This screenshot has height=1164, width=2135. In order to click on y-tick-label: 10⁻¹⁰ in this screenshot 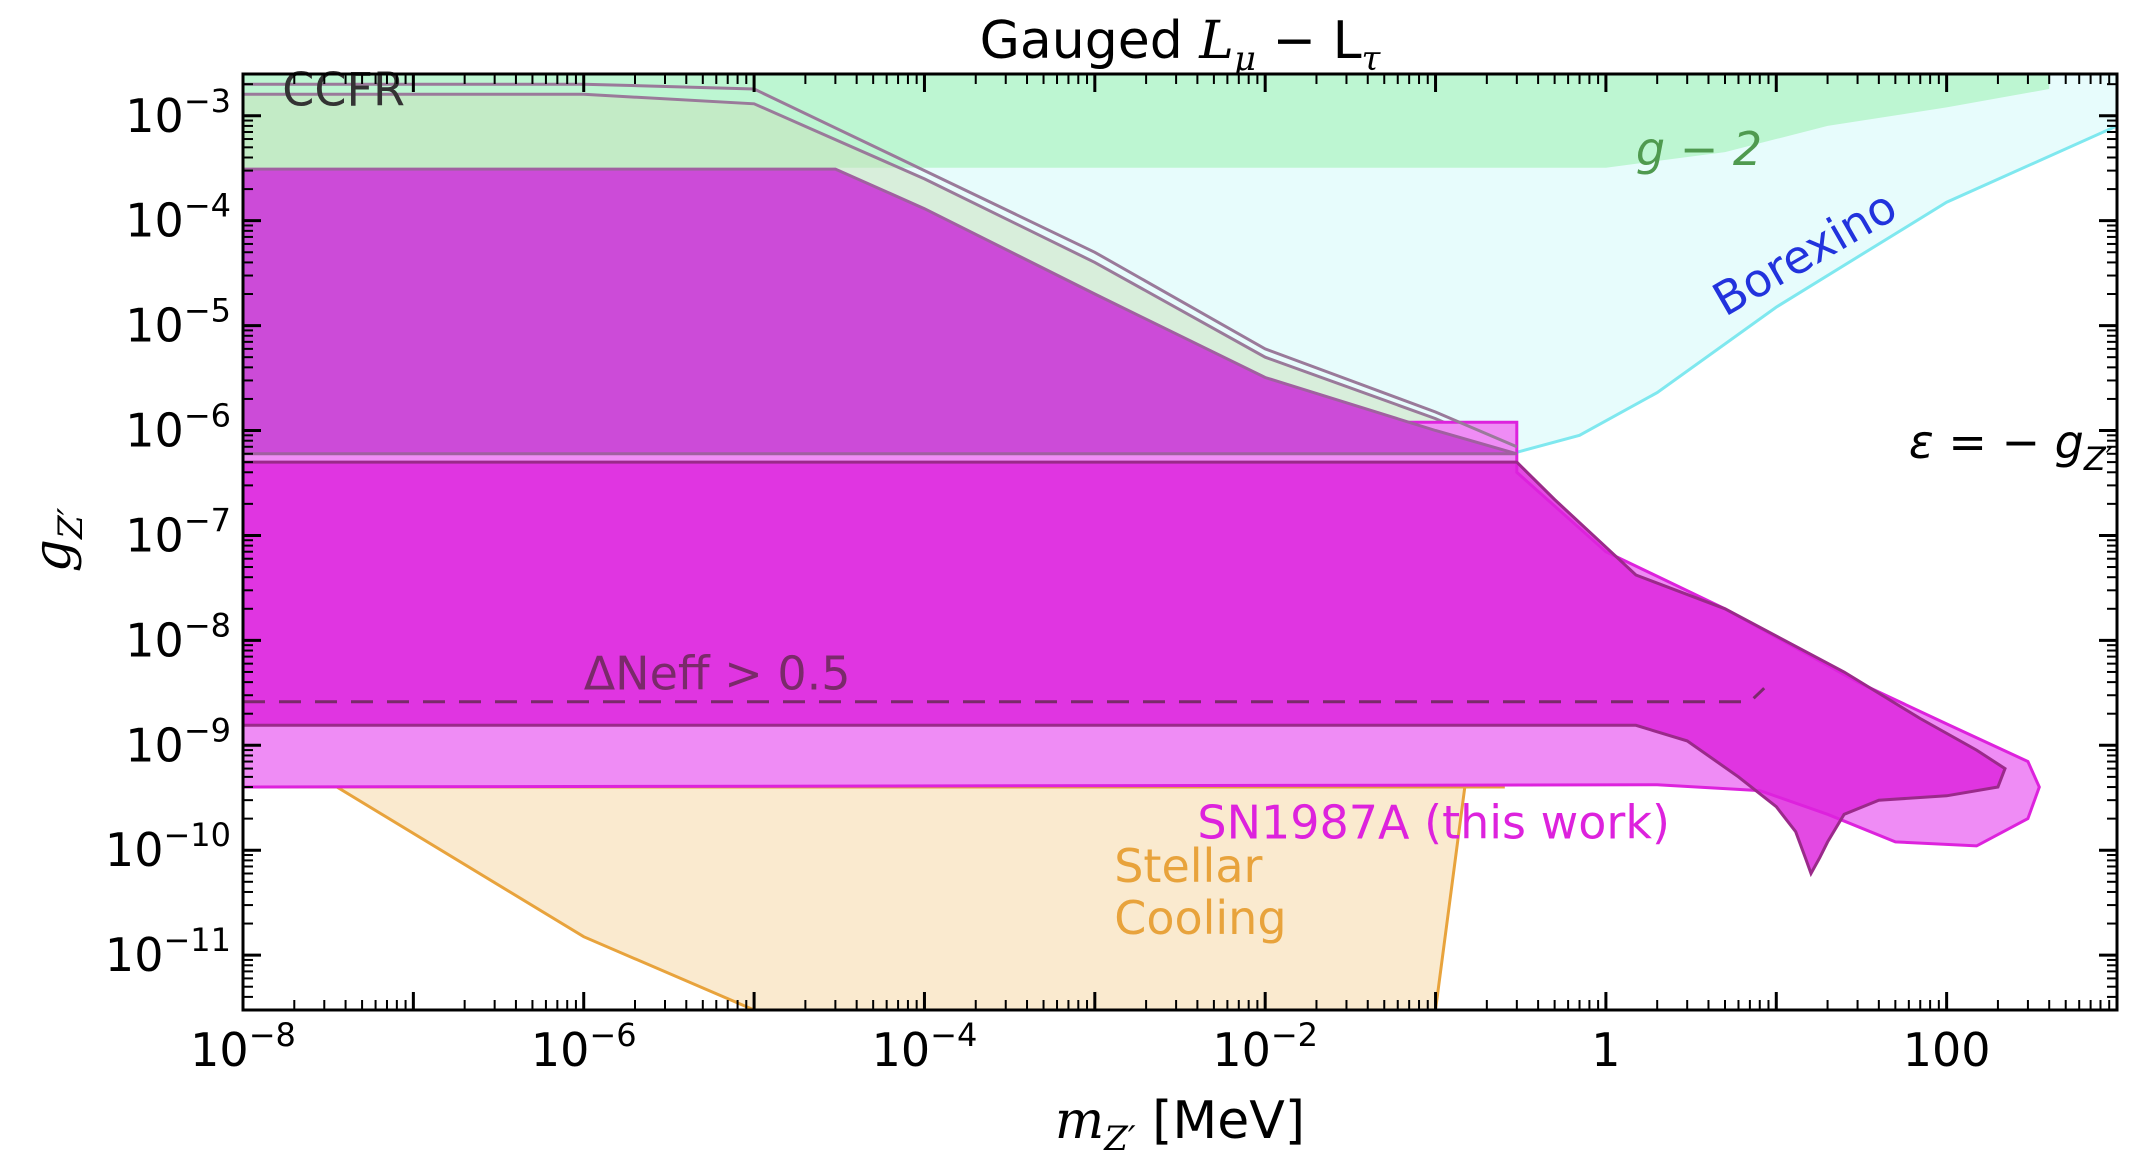, I will do `click(168, 846)`.